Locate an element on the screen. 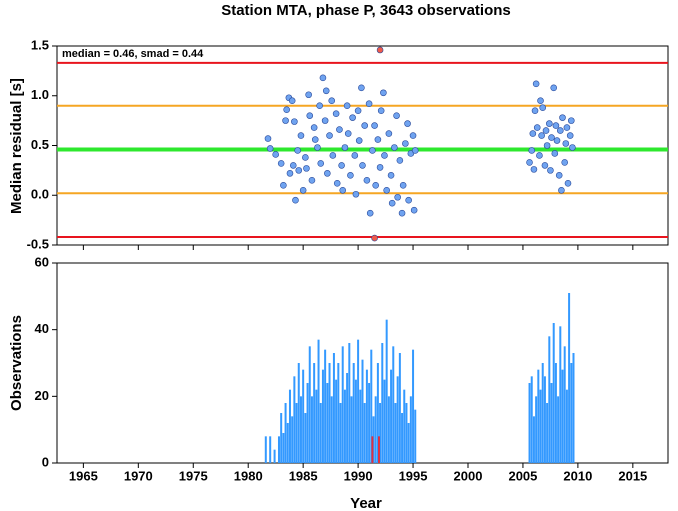 This screenshot has width=678, height=511. x-tick-label: 1965 is located at coordinates (83, 475).